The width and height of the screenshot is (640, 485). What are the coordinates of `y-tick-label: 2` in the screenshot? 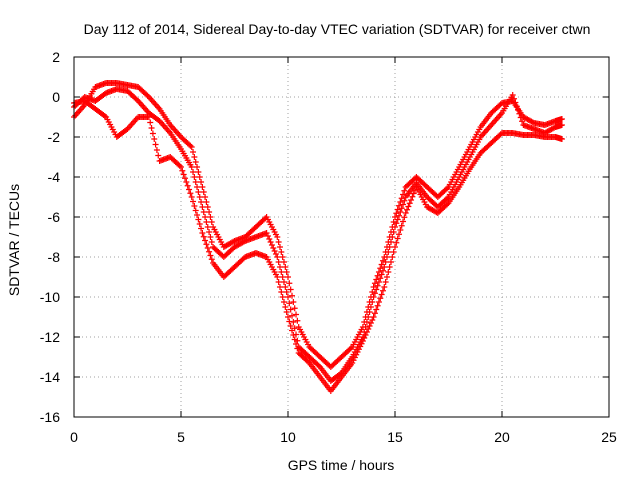 It's located at (56, 57).